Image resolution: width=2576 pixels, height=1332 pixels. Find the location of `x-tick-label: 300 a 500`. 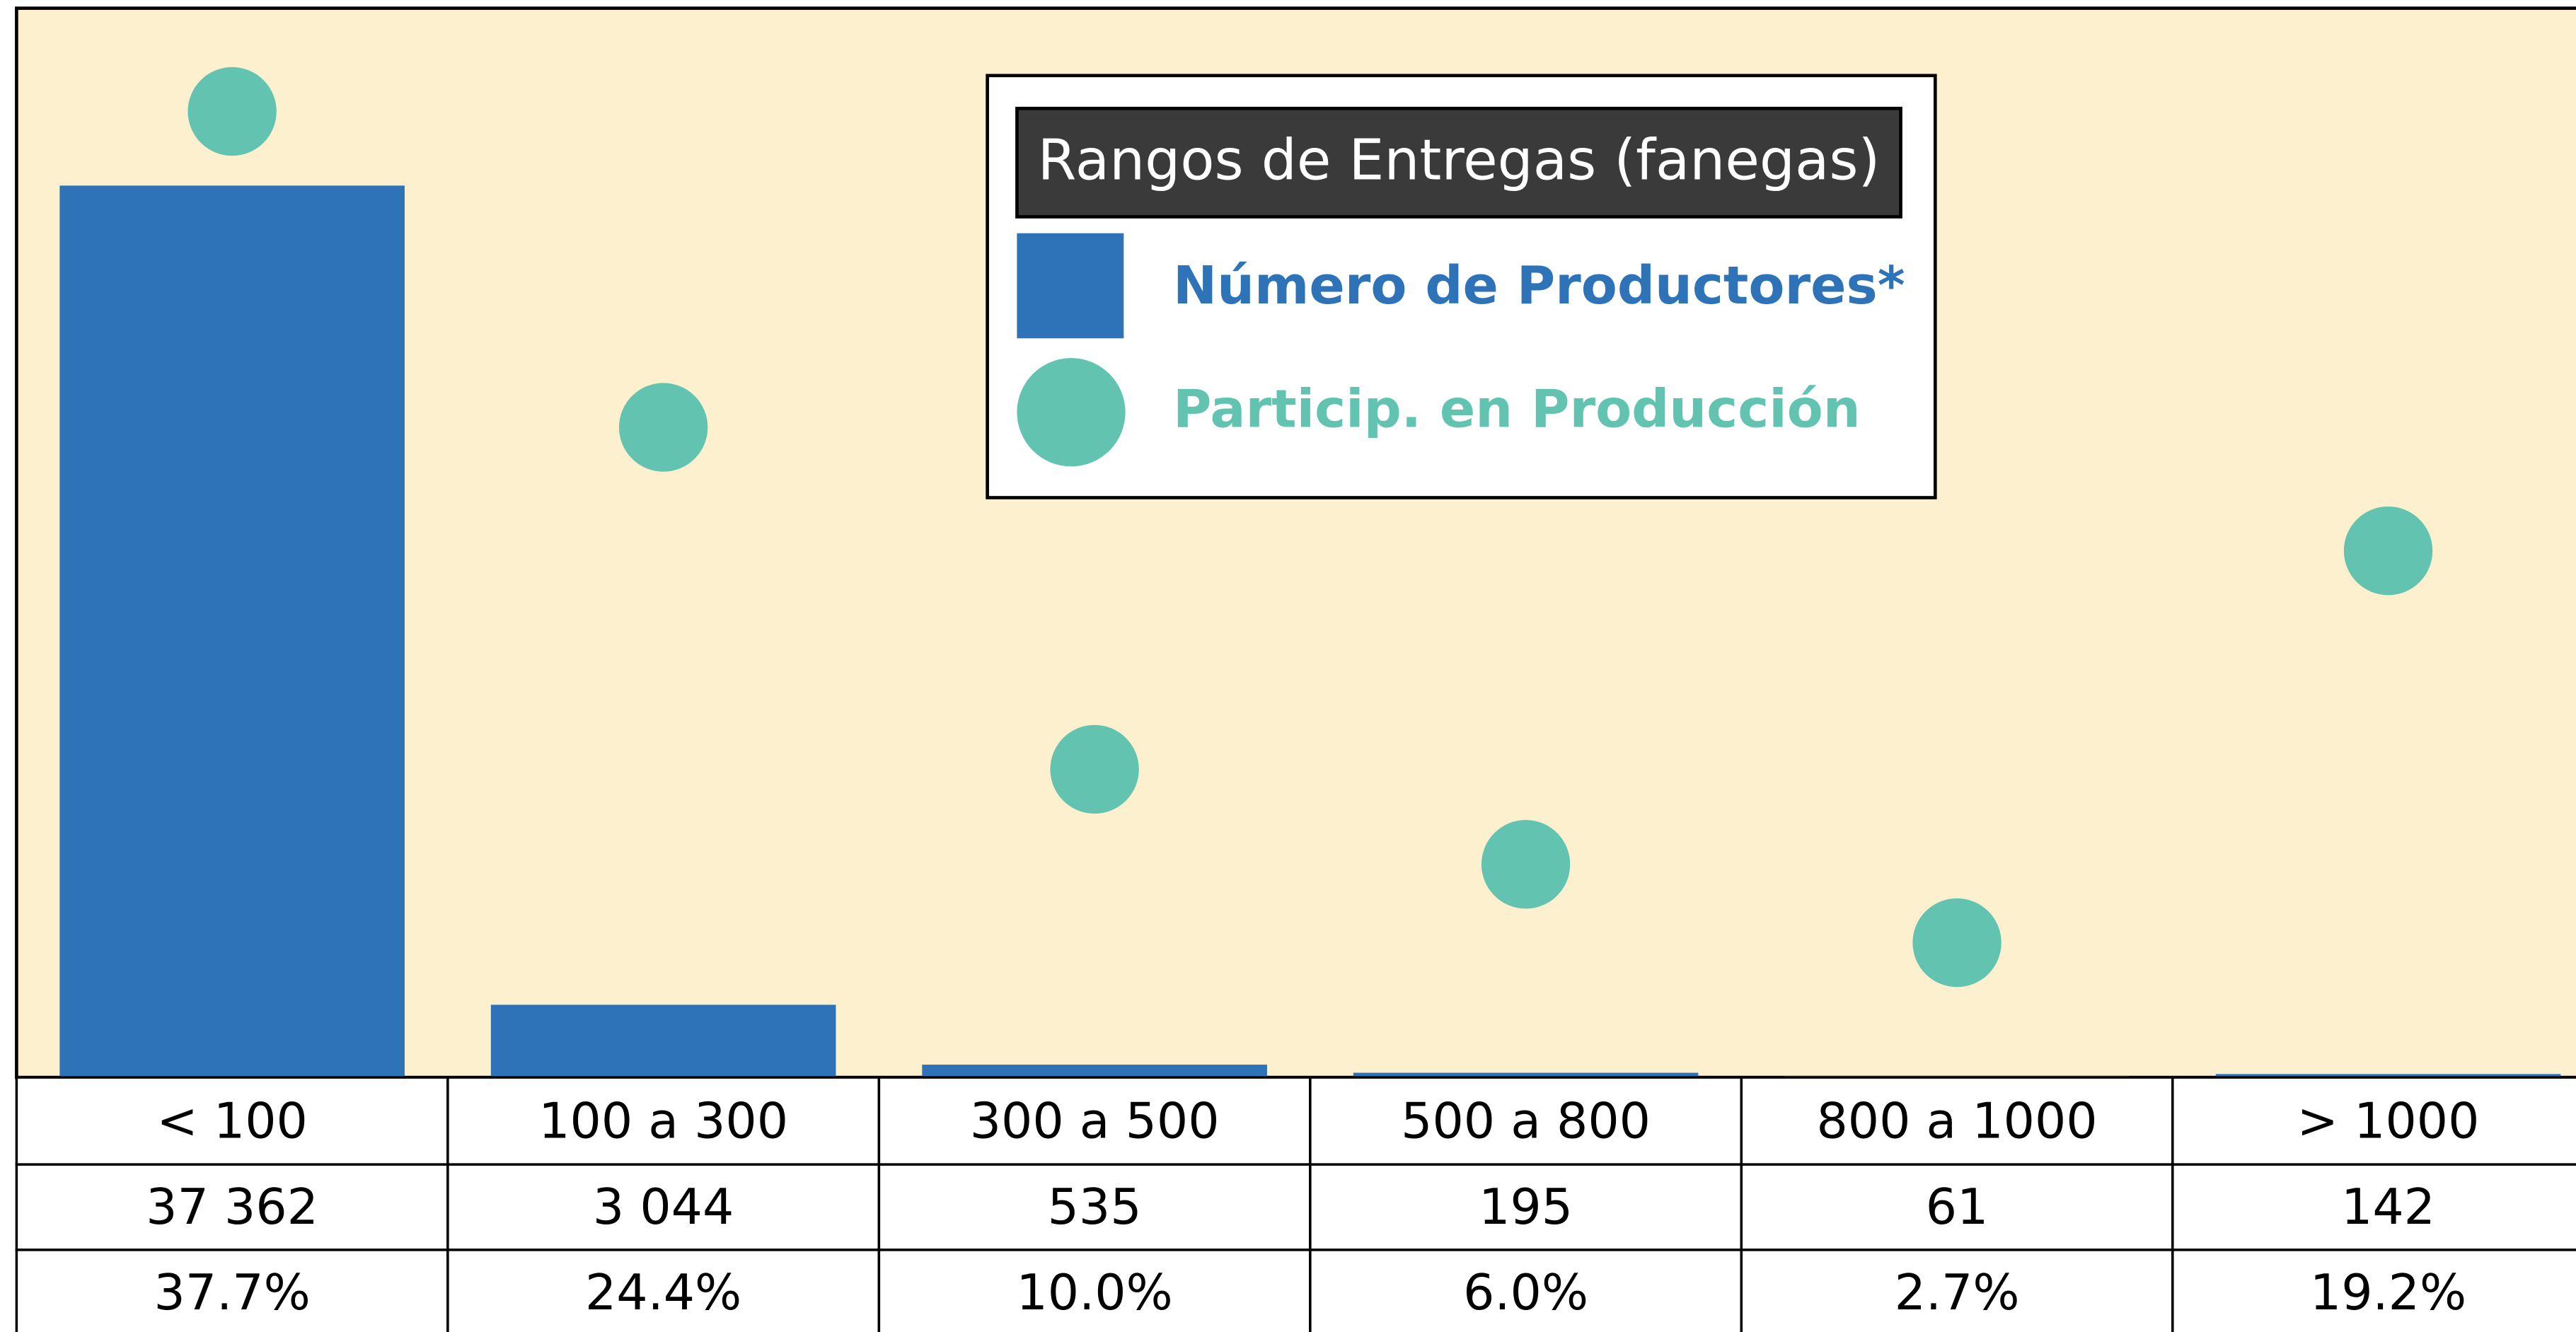

x-tick-label: 300 a 500 is located at coordinates (1095, 1121).